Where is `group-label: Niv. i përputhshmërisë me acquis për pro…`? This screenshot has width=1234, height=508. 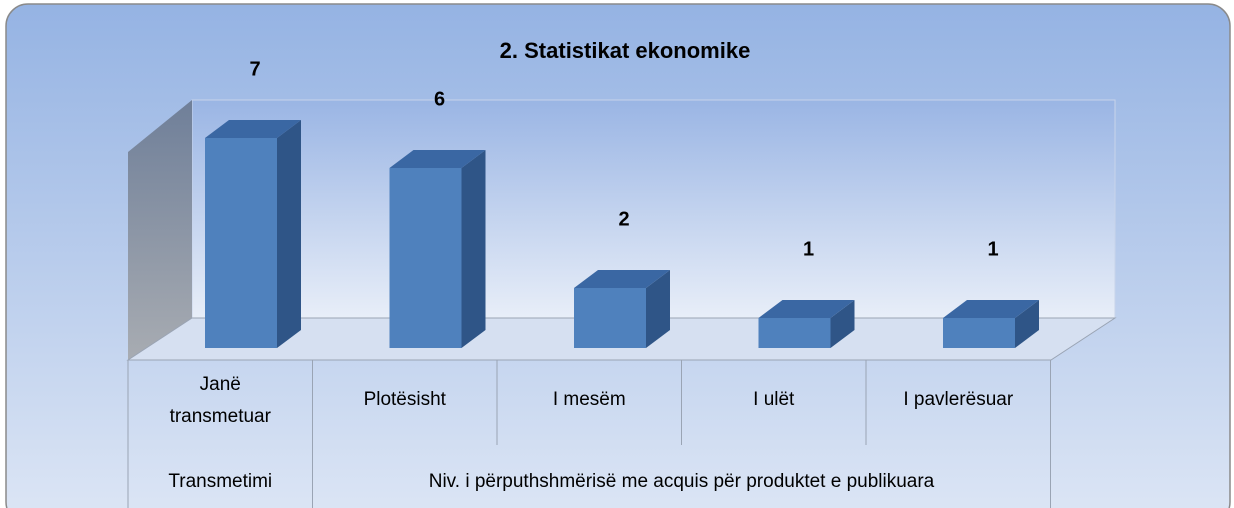
group-label: Niv. i përputhshmërisë me acquis për pro… is located at coordinates (682, 481).